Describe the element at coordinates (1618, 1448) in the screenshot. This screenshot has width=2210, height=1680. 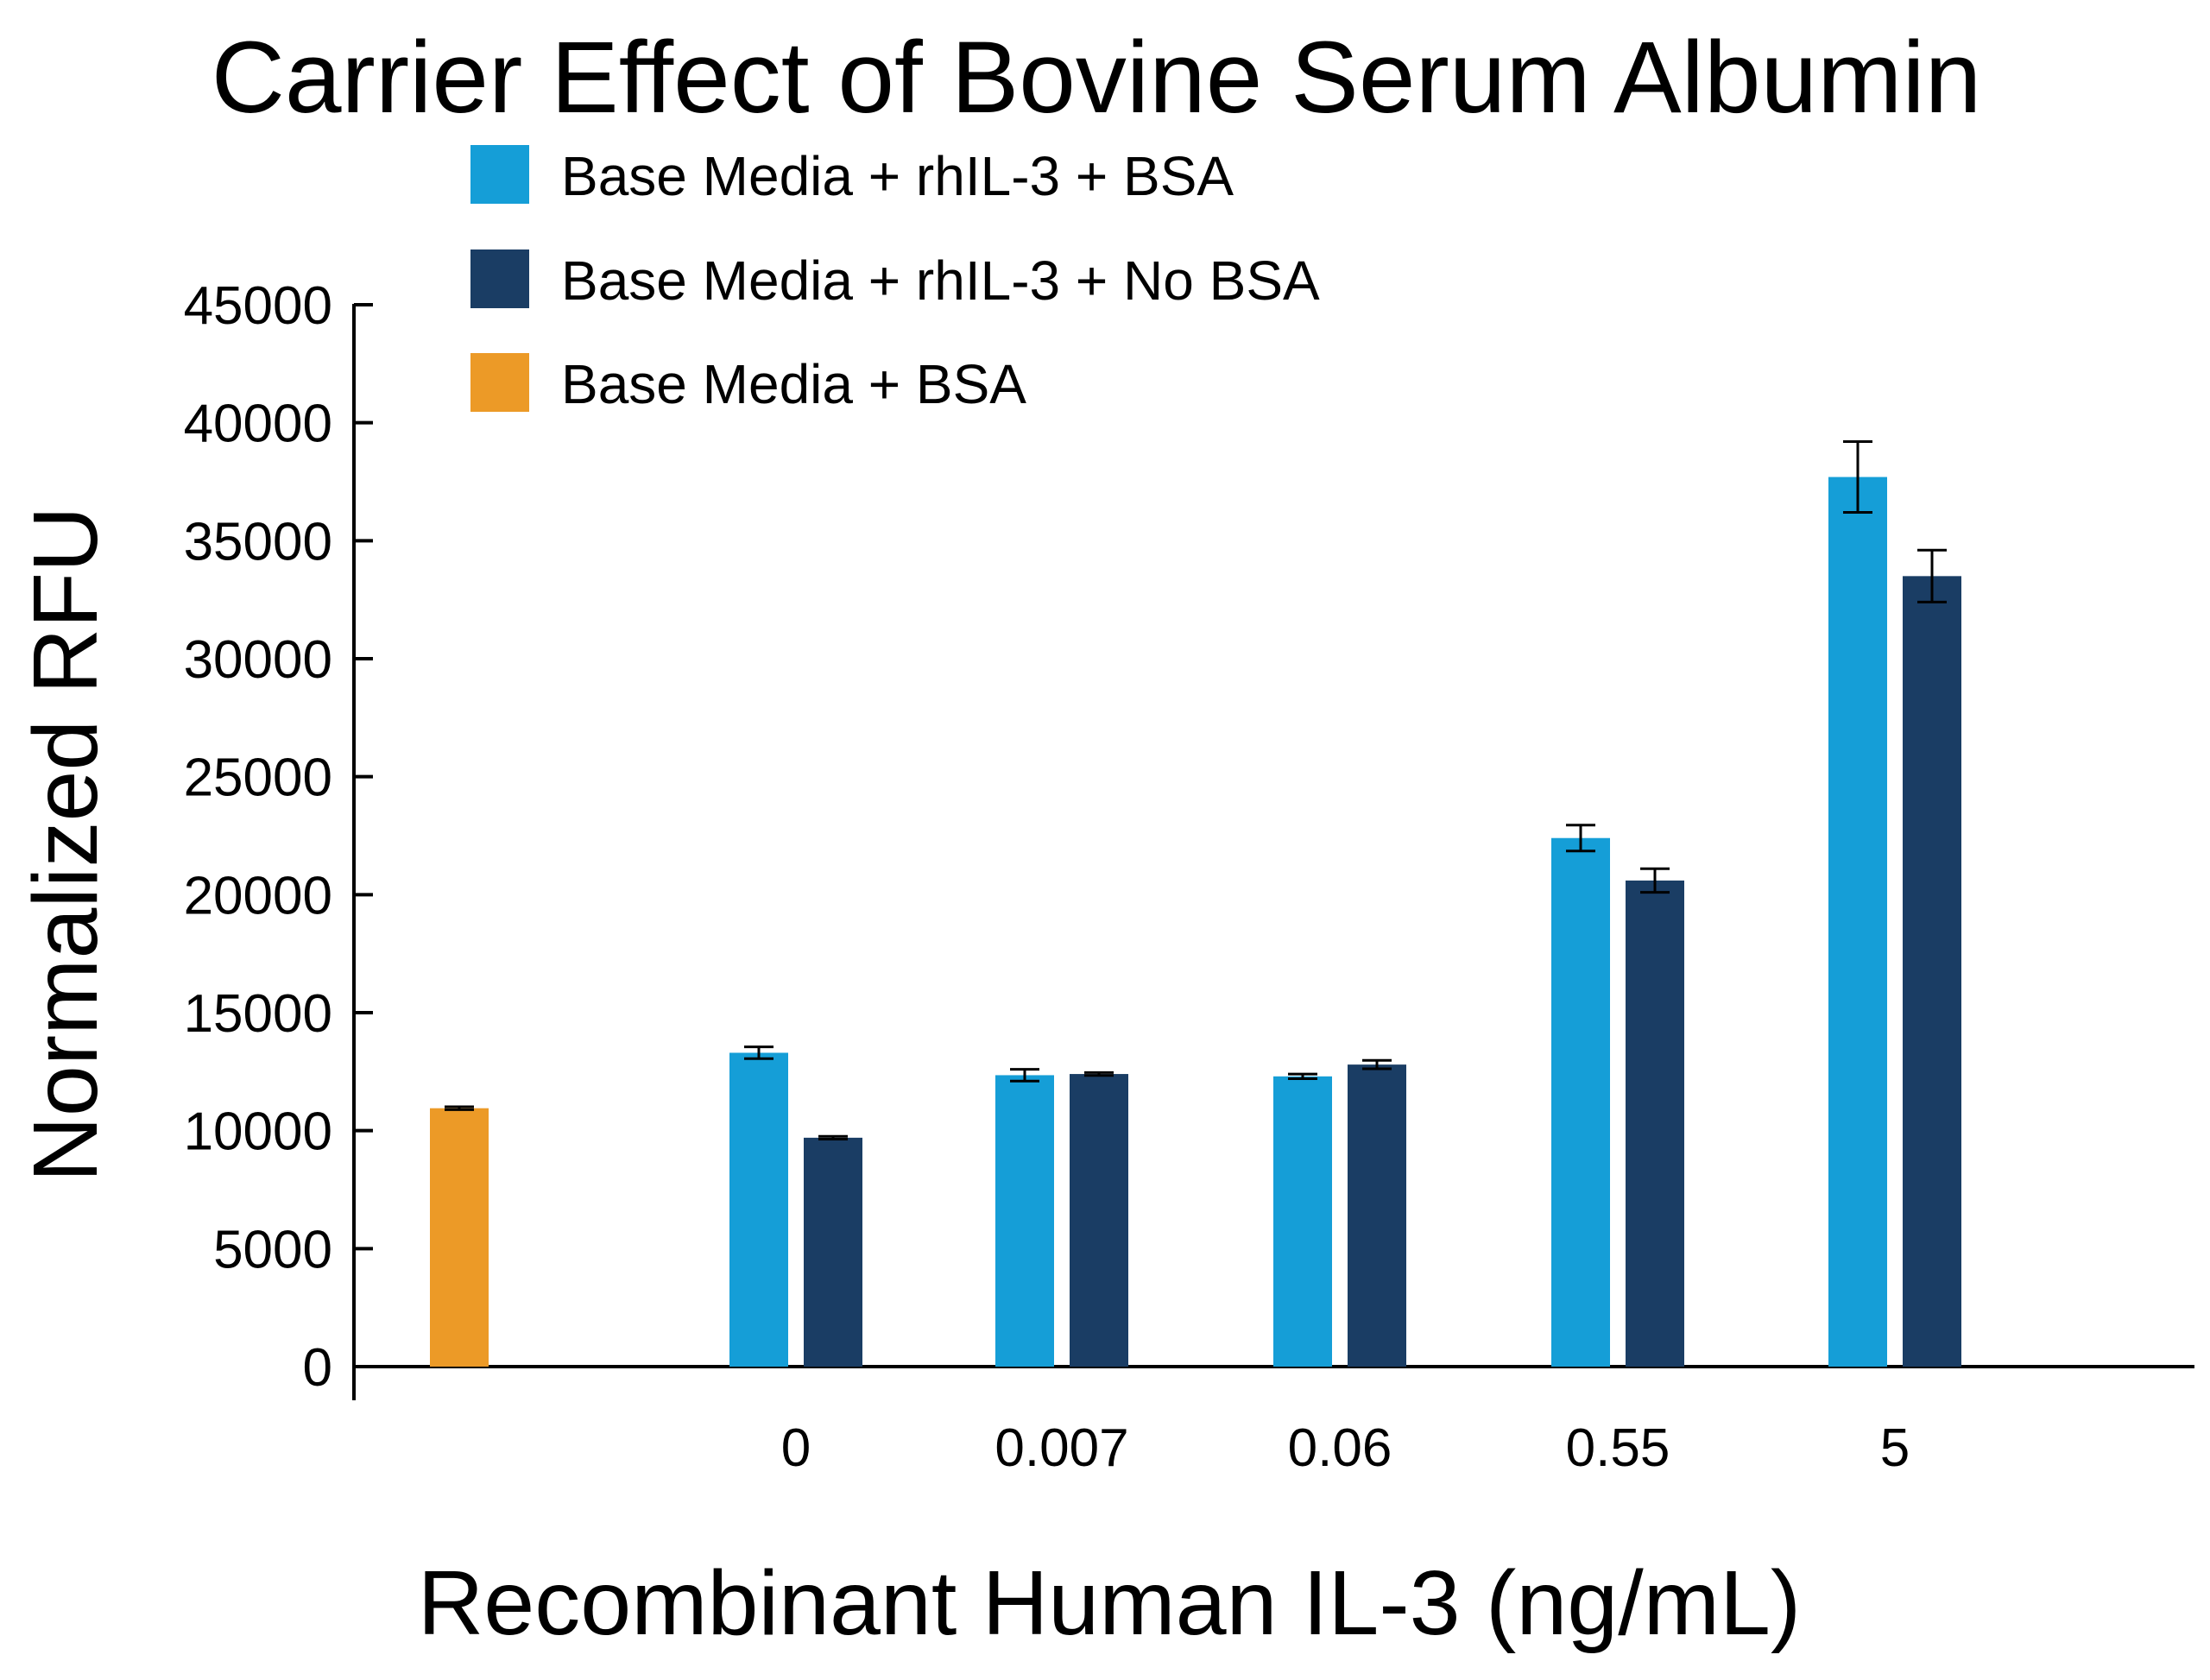
I see `x-tick-label: 0.55` at that location.